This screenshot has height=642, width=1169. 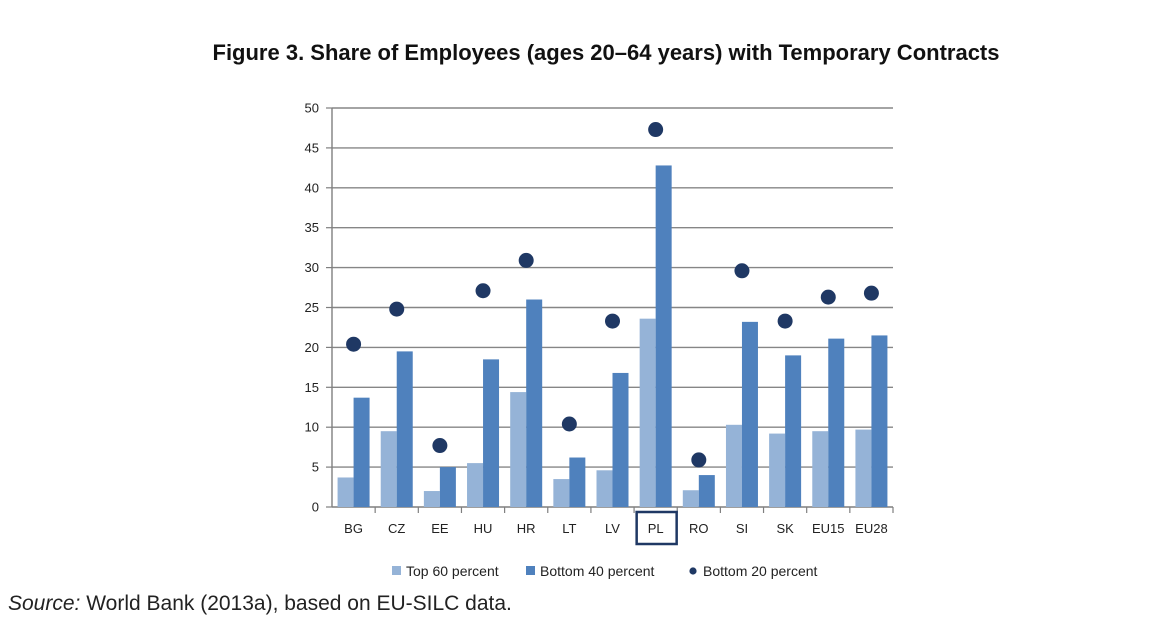 What do you see at coordinates (312, 267) in the screenshot?
I see `y-tick-label: 30` at bounding box center [312, 267].